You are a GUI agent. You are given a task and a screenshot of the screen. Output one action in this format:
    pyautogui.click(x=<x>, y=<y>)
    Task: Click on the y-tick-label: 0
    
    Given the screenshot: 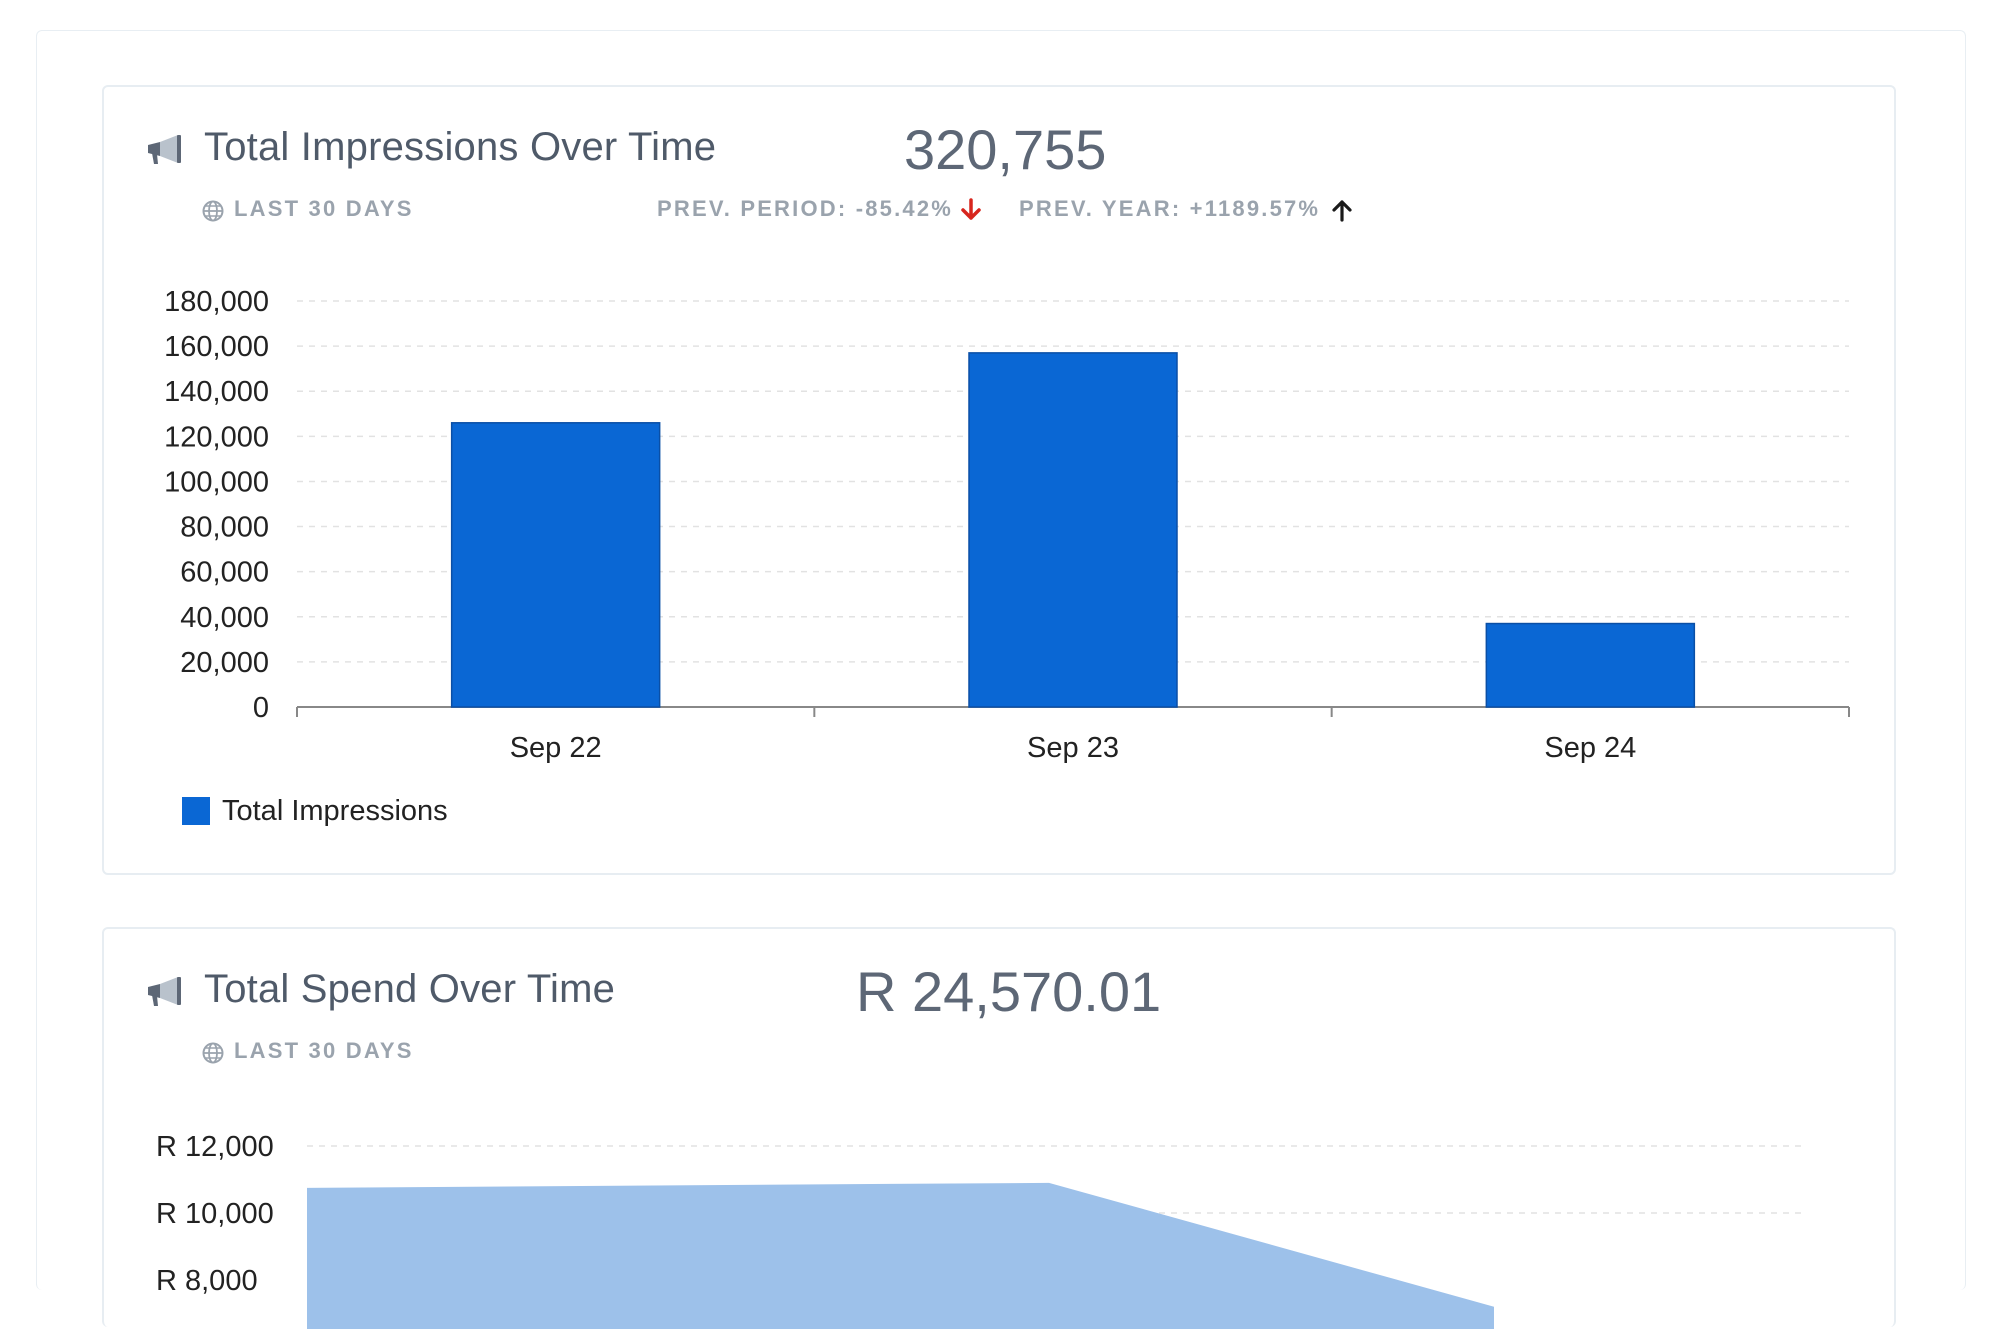 What is the action you would take?
    pyautogui.click(x=261, y=708)
    